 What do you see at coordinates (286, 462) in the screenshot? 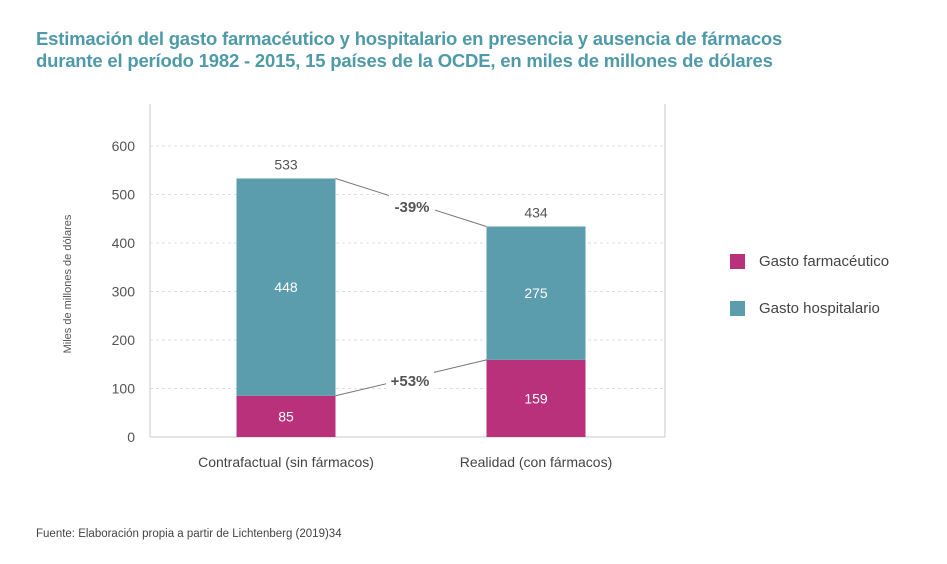
I see `x-tick-label-0: Contrafactual (sin fármacos)` at bounding box center [286, 462].